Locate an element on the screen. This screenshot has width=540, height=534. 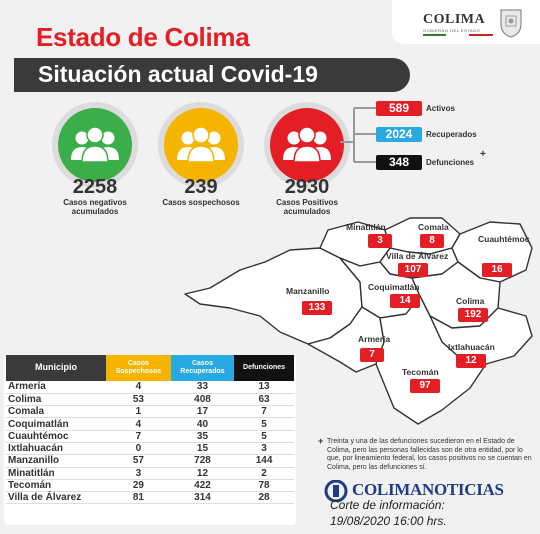
deaths-plus-mark: + is located at coordinates (483, 154).